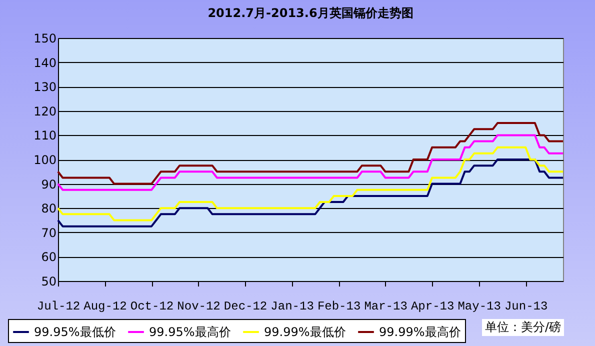  I want to click on x-tick-label: Jan-13, so click(292, 307).